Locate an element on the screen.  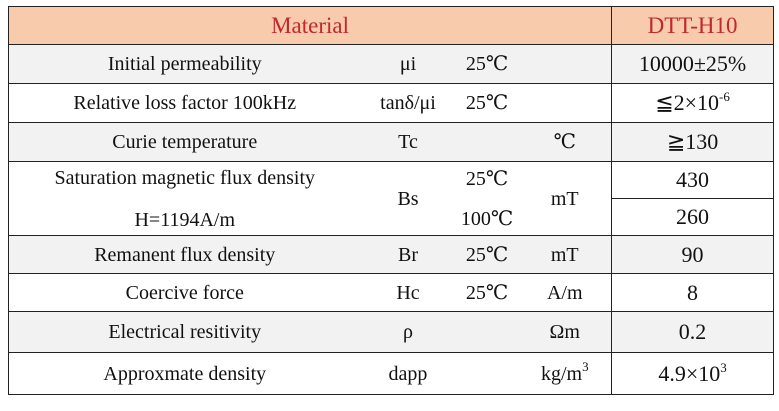
property-name: Relative loss factor 100kHz is located at coordinates (184, 103).